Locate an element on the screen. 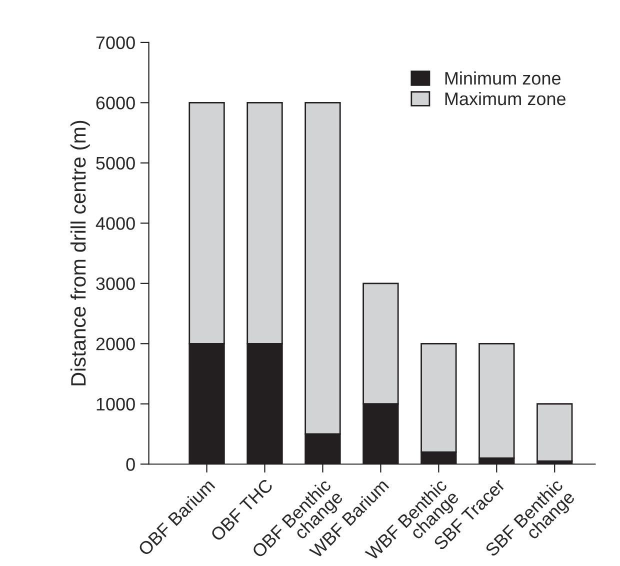 The height and width of the screenshot is (566, 620). legend-label: Maximum zone is located at coordinates (505, 99).